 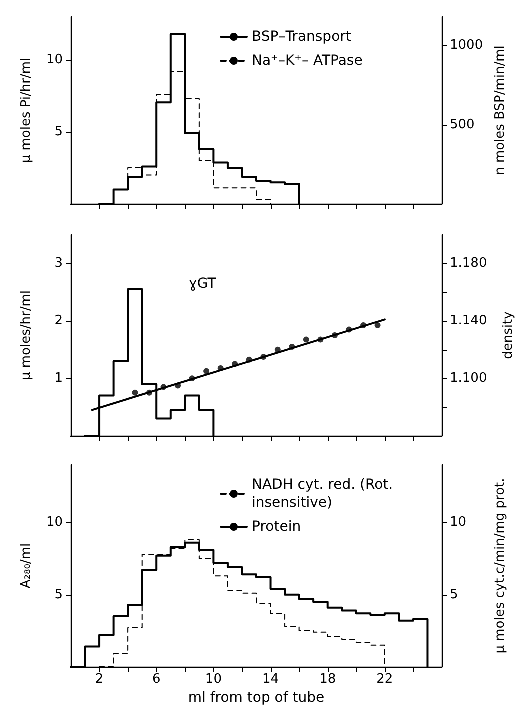 What do you see at coordinates (469, 321) in the screenshot?
I see `y2-tick-label: 1.140` at bounding box center [469, 321].